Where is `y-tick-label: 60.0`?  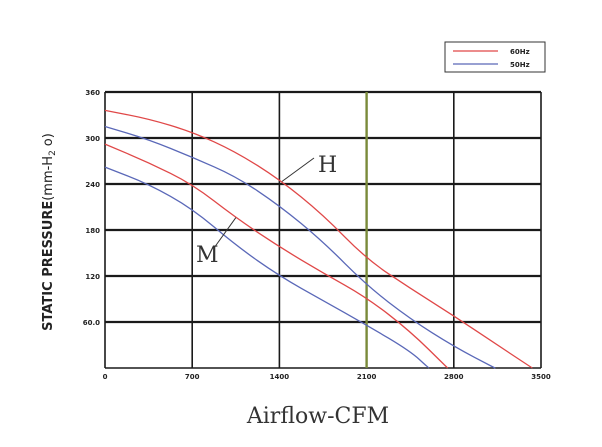 y-tick-label: 60.0 is located at coordinates (91, 323).